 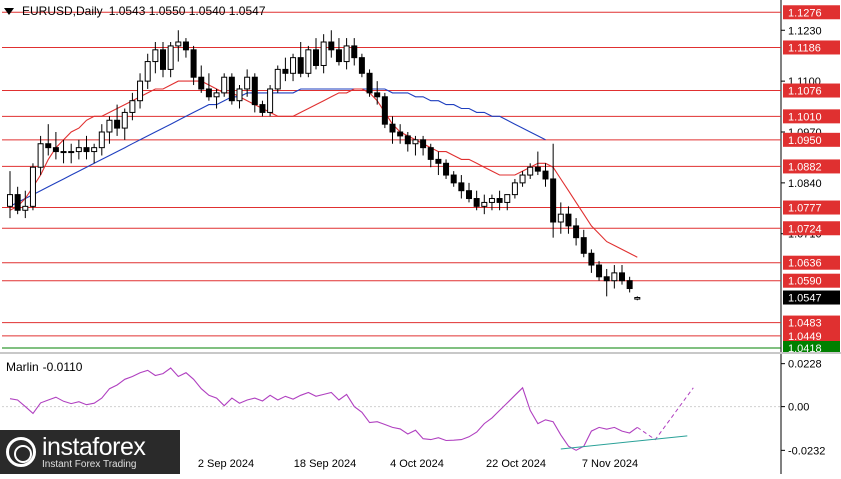 I want to click on marlin-trend-line, so click(x=624, y=442).